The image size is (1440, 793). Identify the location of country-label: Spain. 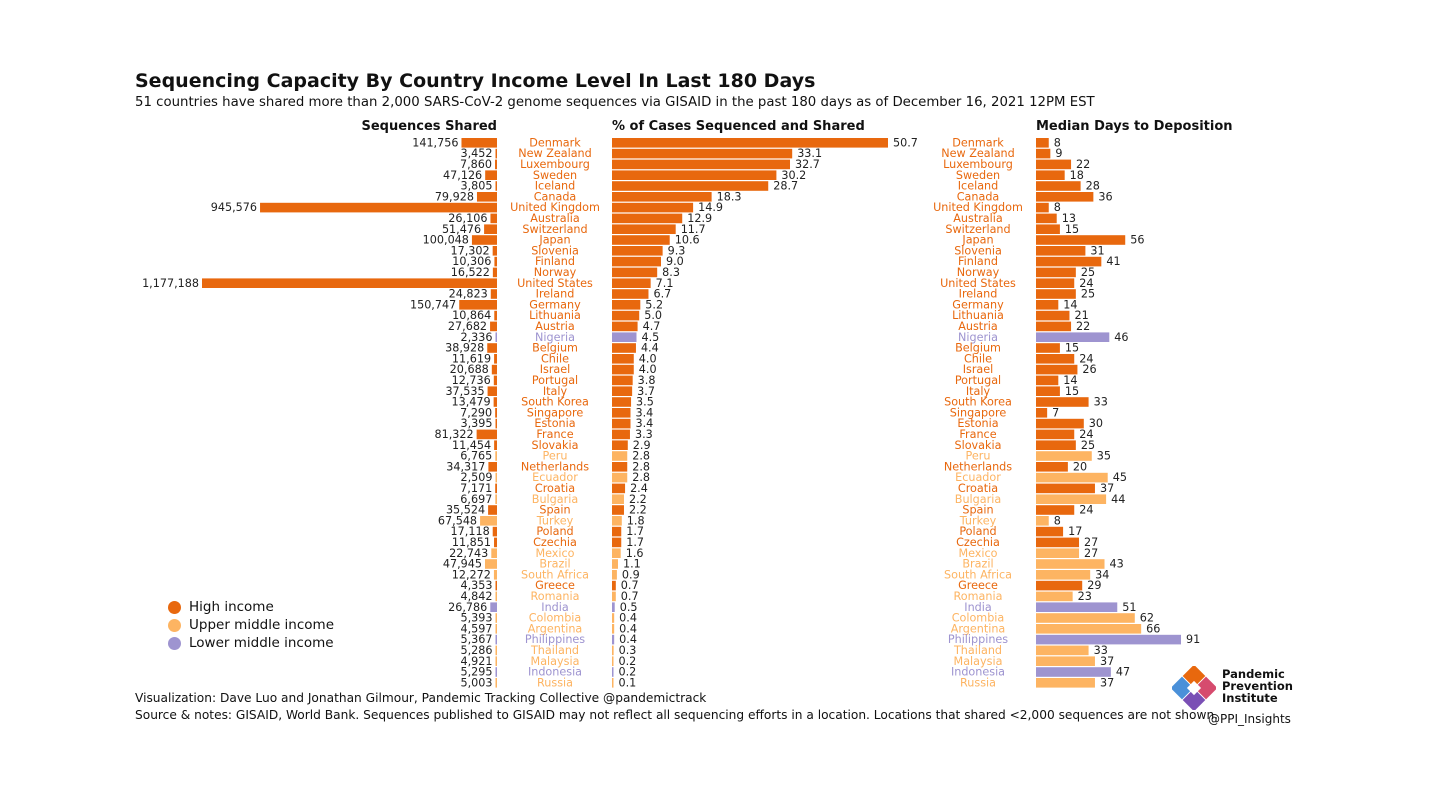
(554, 510).